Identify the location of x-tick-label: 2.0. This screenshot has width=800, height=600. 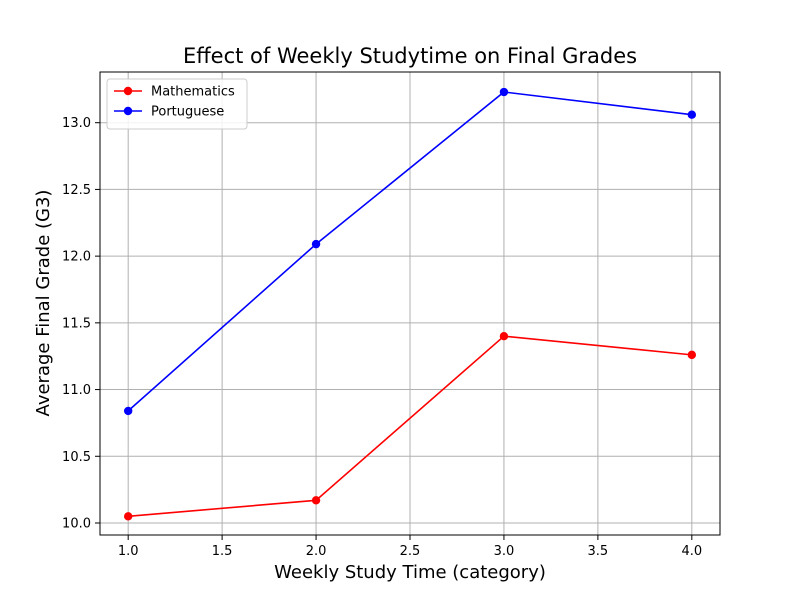
(316, 551).